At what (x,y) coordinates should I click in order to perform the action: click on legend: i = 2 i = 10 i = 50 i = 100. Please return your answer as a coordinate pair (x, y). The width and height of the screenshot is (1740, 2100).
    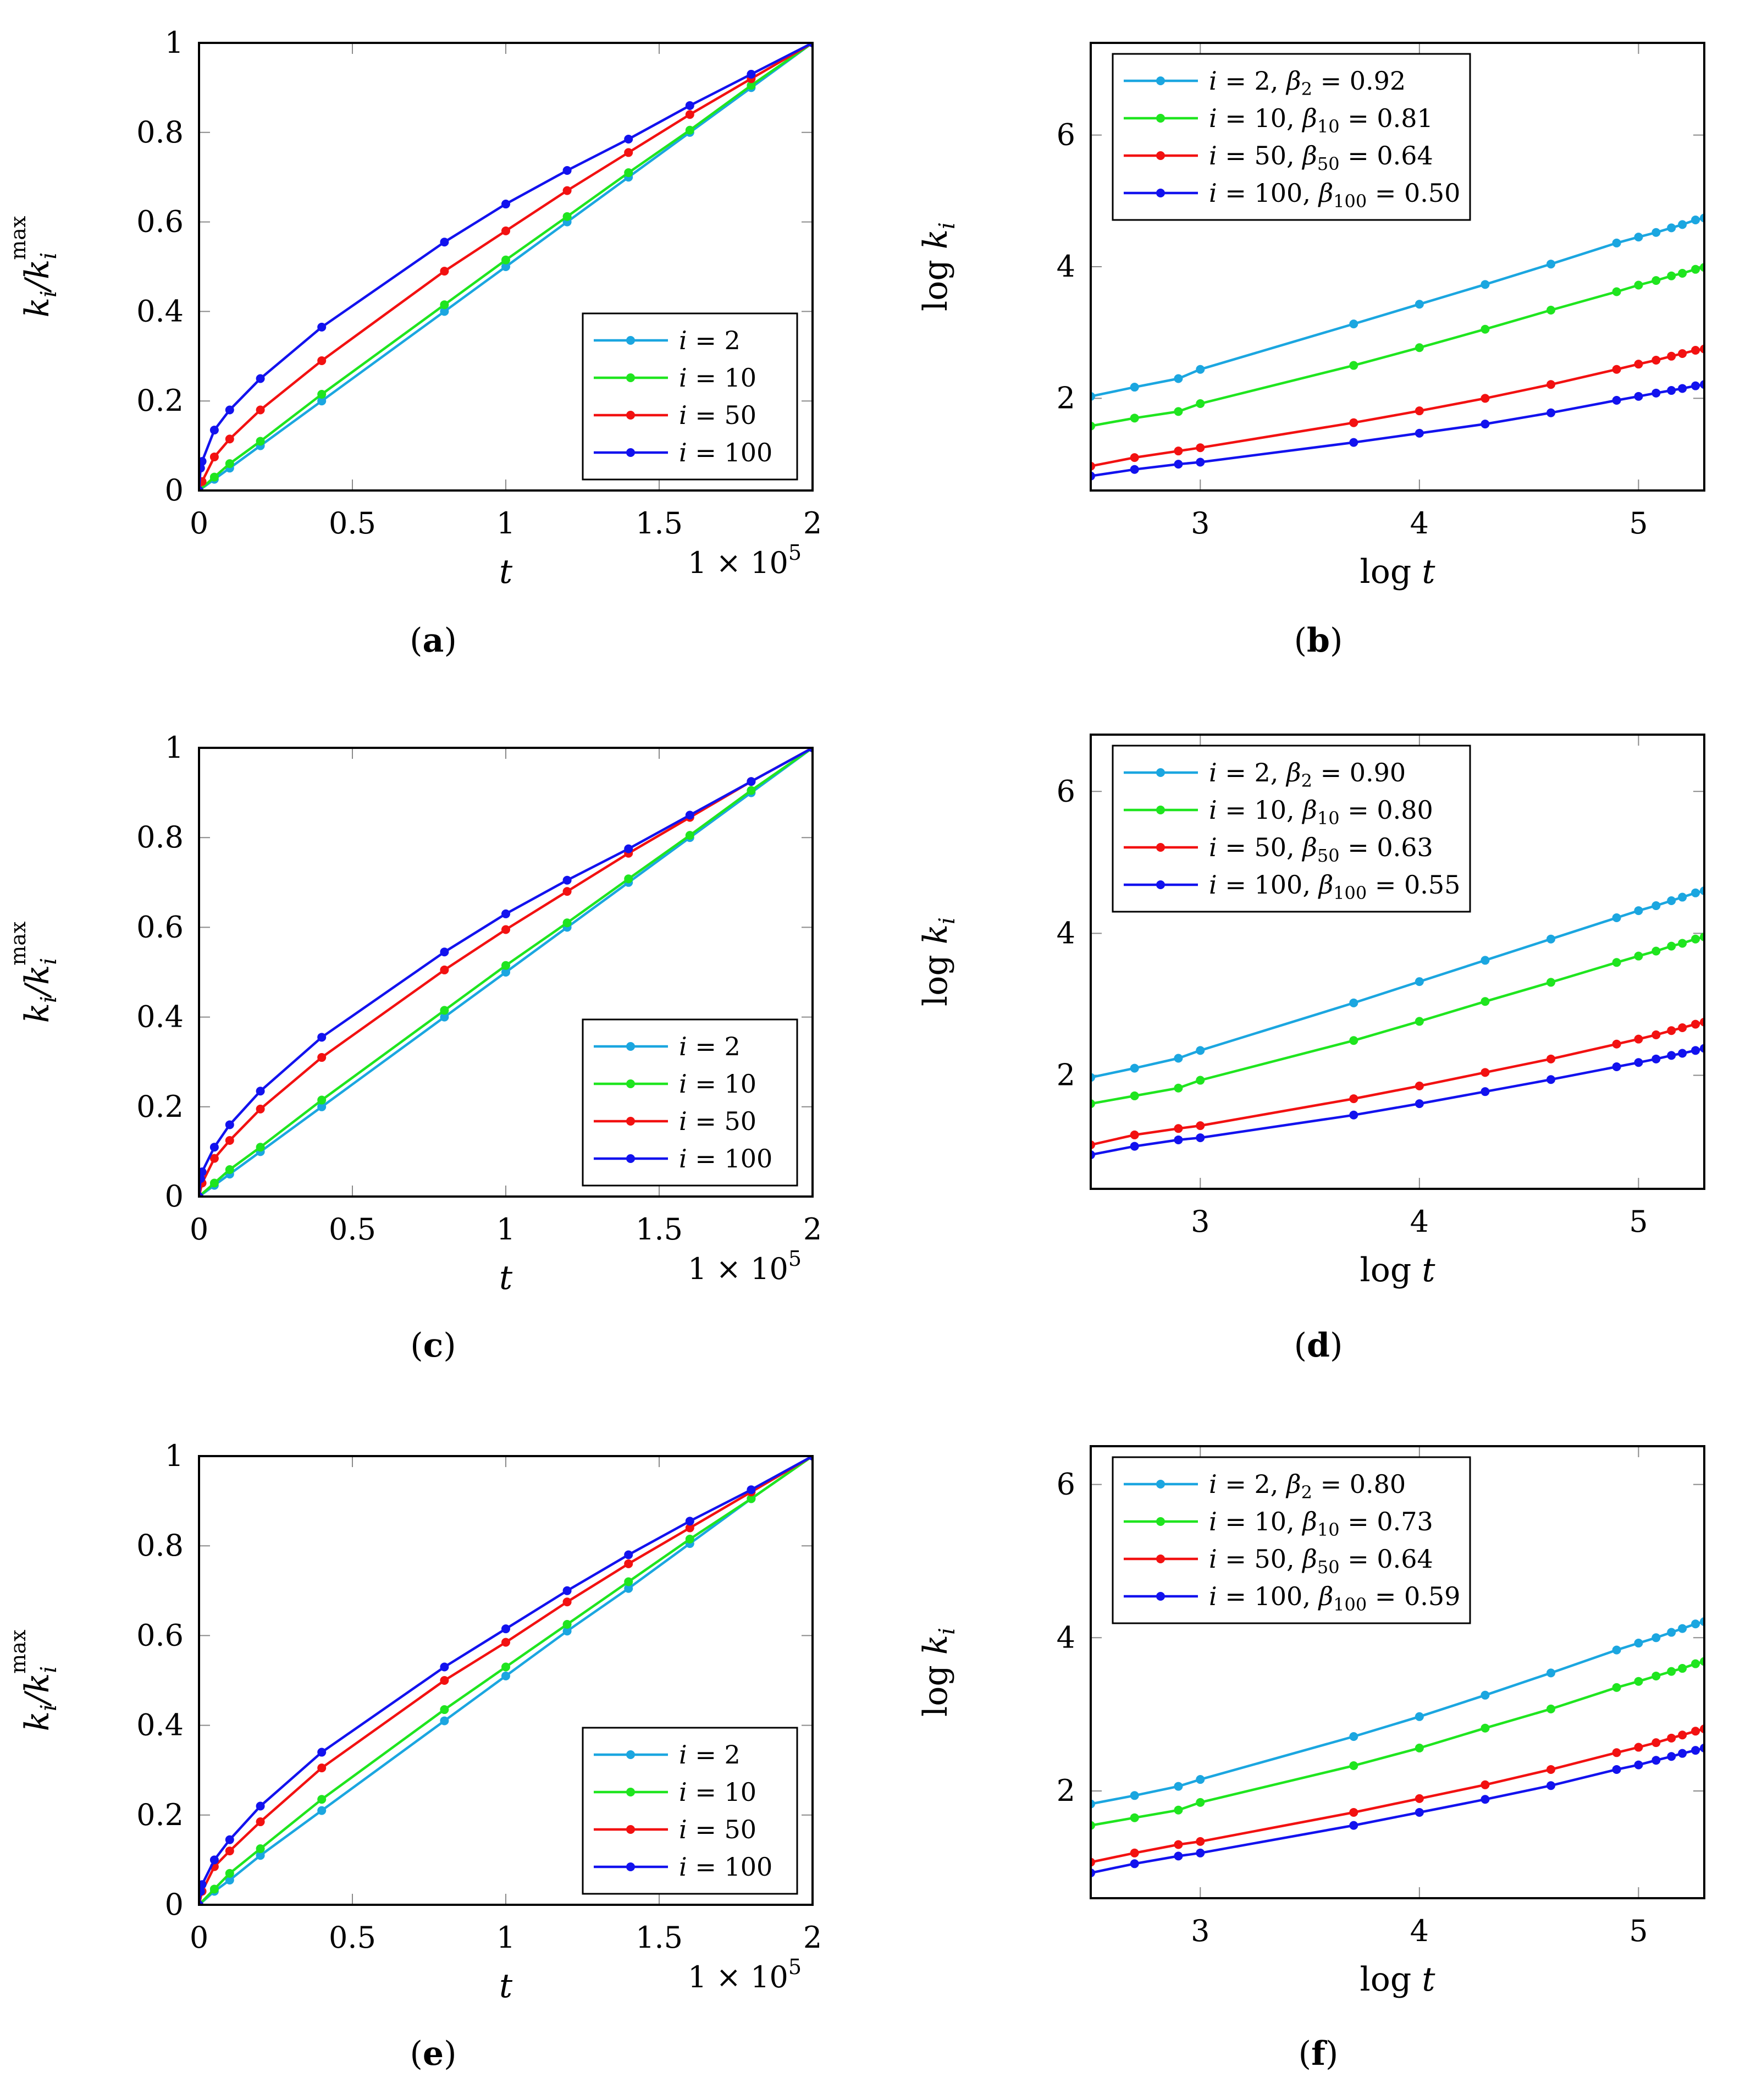
    Looking at the image, I should click on (690, 1811).